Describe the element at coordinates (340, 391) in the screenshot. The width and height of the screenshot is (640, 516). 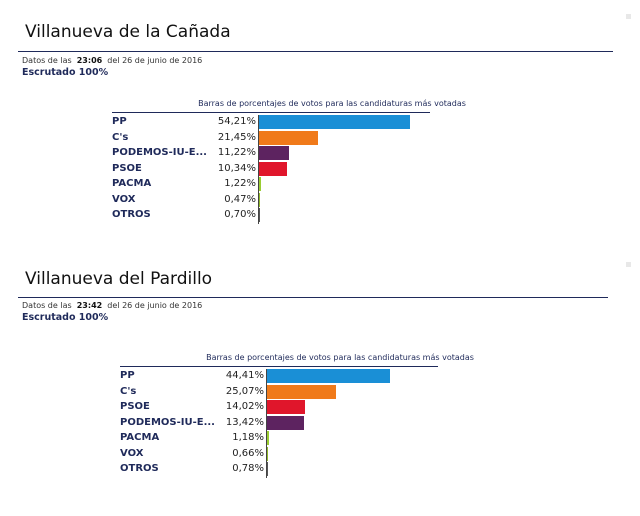
I see `bar-row: C's 25,07%` at that location.